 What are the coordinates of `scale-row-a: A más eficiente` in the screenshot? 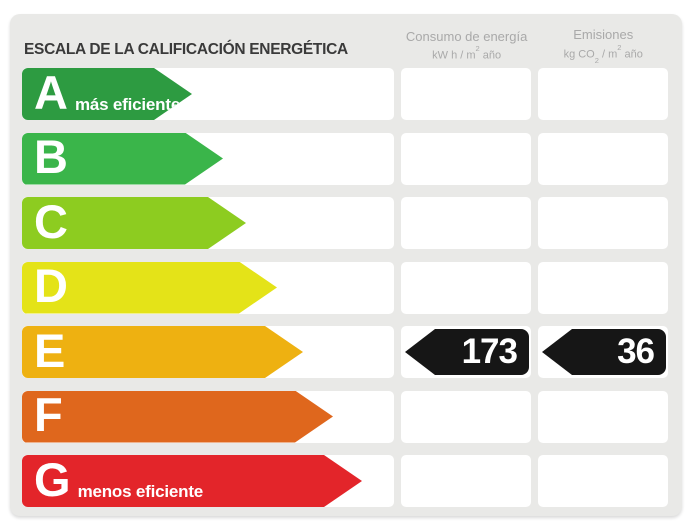 It's located at (345, 94).